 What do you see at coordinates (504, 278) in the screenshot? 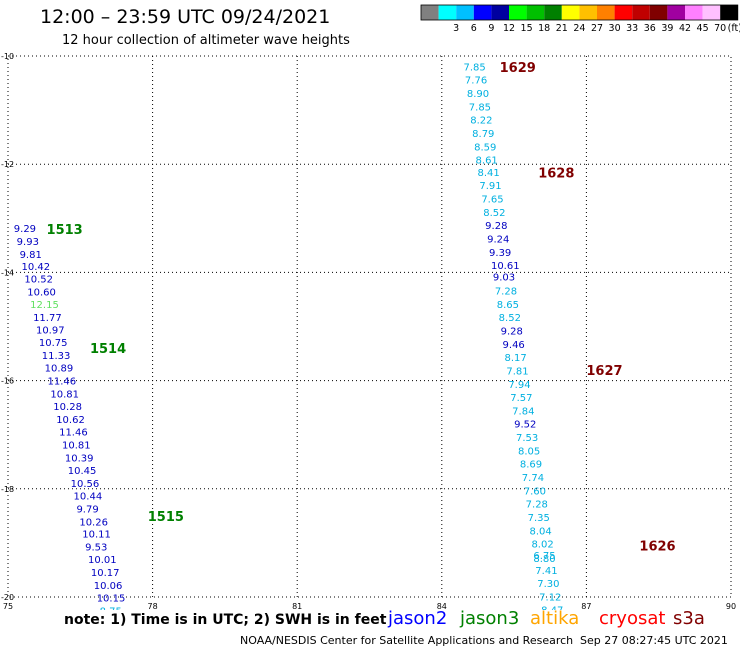
I see `wave-height-point: 9.03` at bounding box center [504, 278].